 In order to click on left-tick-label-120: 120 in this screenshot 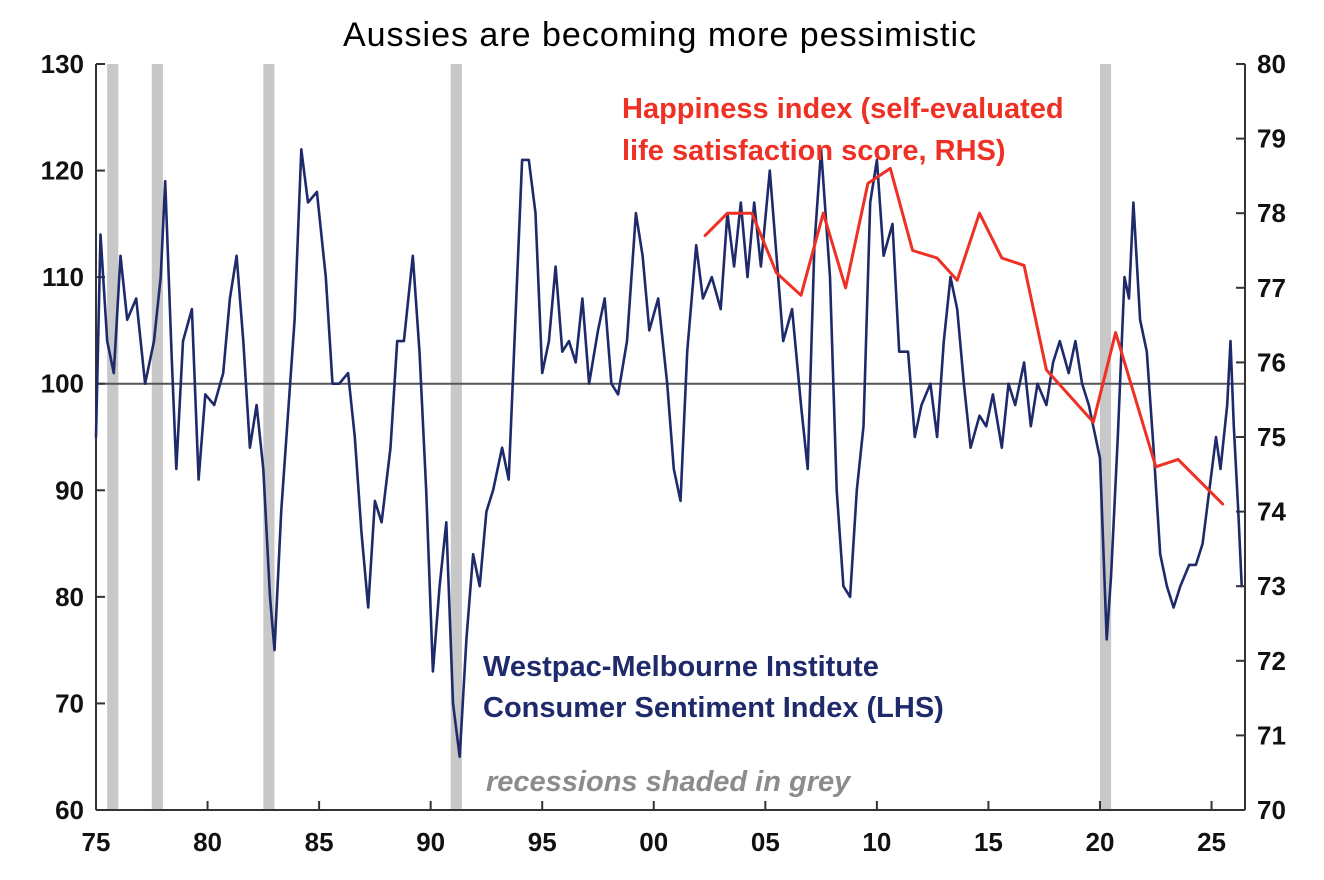, I will do `click(62, 171)`.